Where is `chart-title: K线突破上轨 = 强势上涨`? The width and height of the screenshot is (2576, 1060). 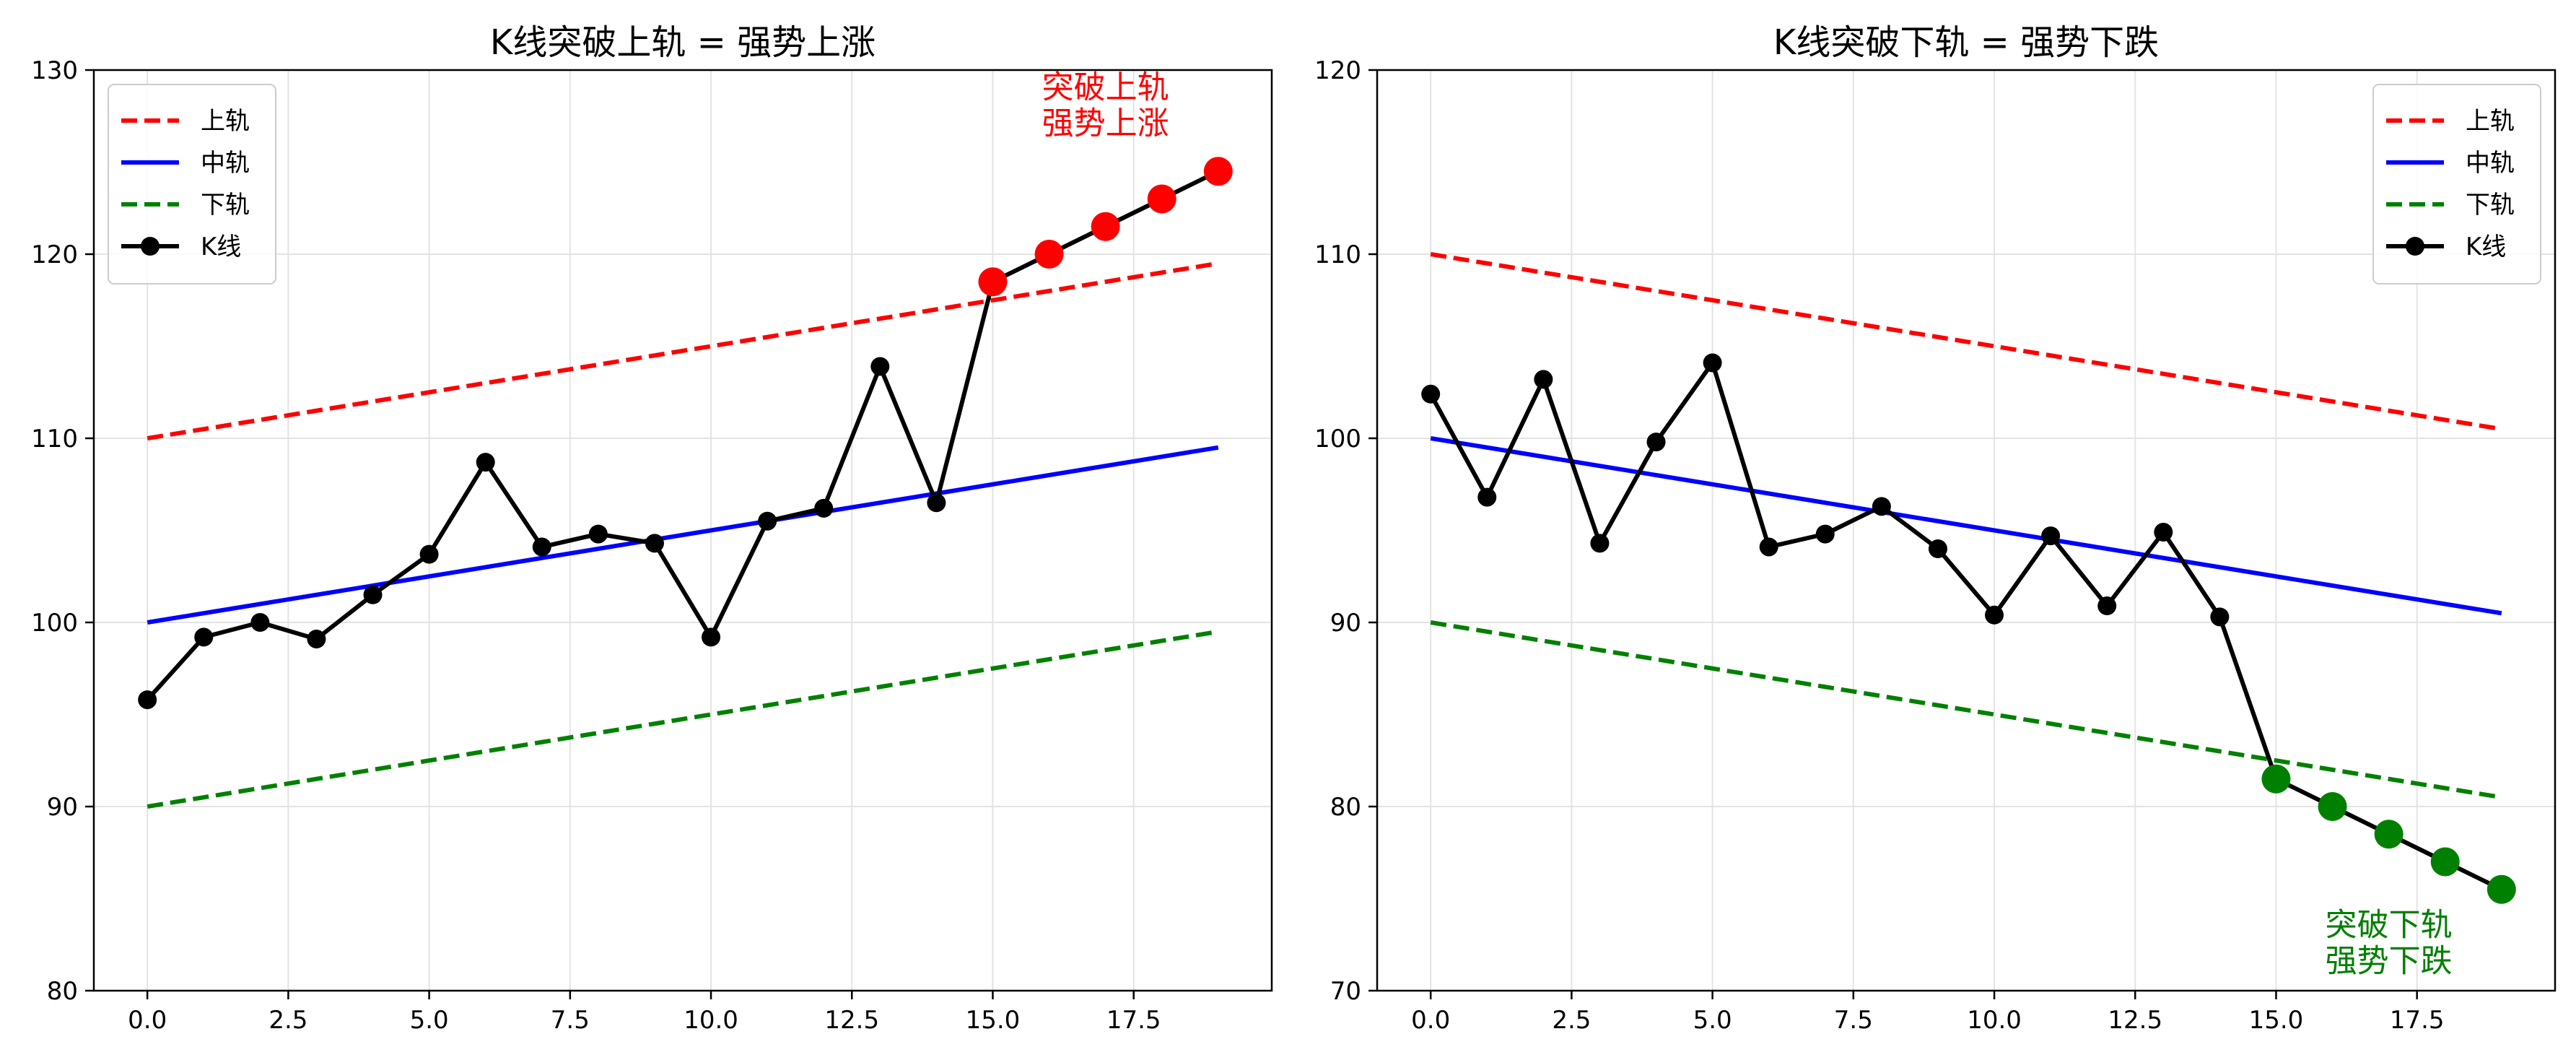
chart-title: K线突破上轨 = 强势上涨 is located at coordinates (683, 42).